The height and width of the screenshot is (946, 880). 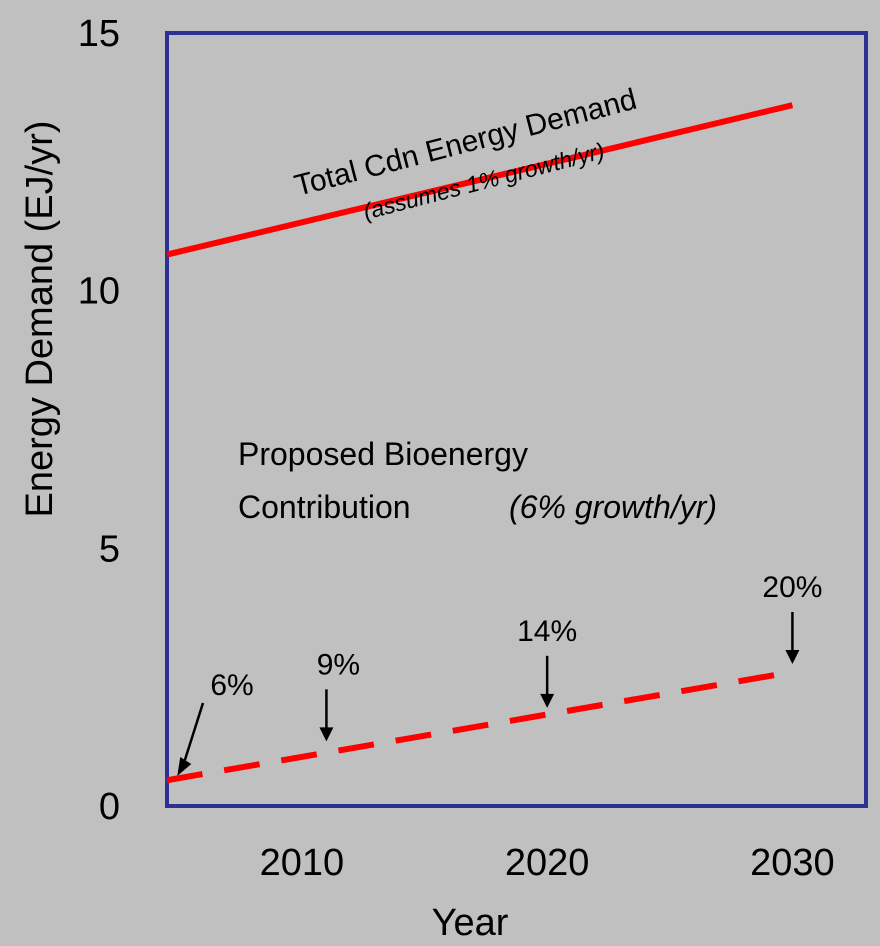 I want to click on annotation-label: 9%, so click(x=338, y=664).